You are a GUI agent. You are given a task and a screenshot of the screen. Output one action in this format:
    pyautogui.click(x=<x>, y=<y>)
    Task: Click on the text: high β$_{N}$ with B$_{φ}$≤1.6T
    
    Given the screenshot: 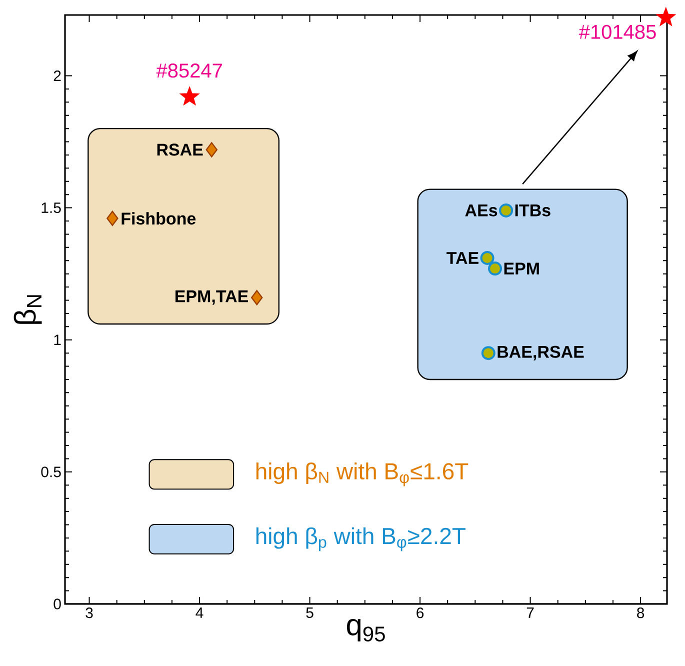 What is the action you would take?
    pyautogui.click(x=362, y=474)
    